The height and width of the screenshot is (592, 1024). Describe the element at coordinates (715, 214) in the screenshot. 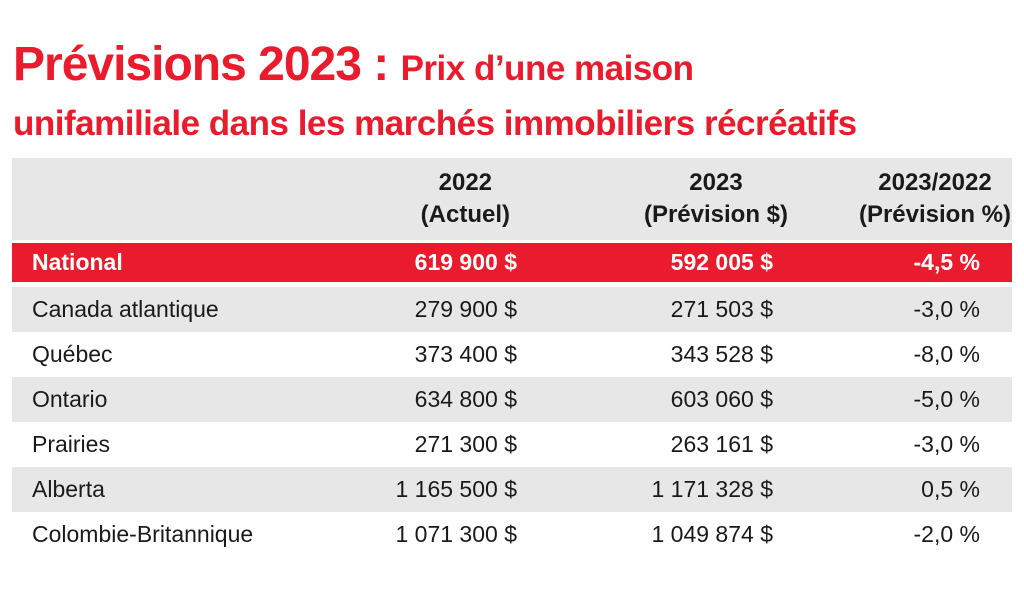

I see `header-2023-line2: (Prévision $)` at that location.